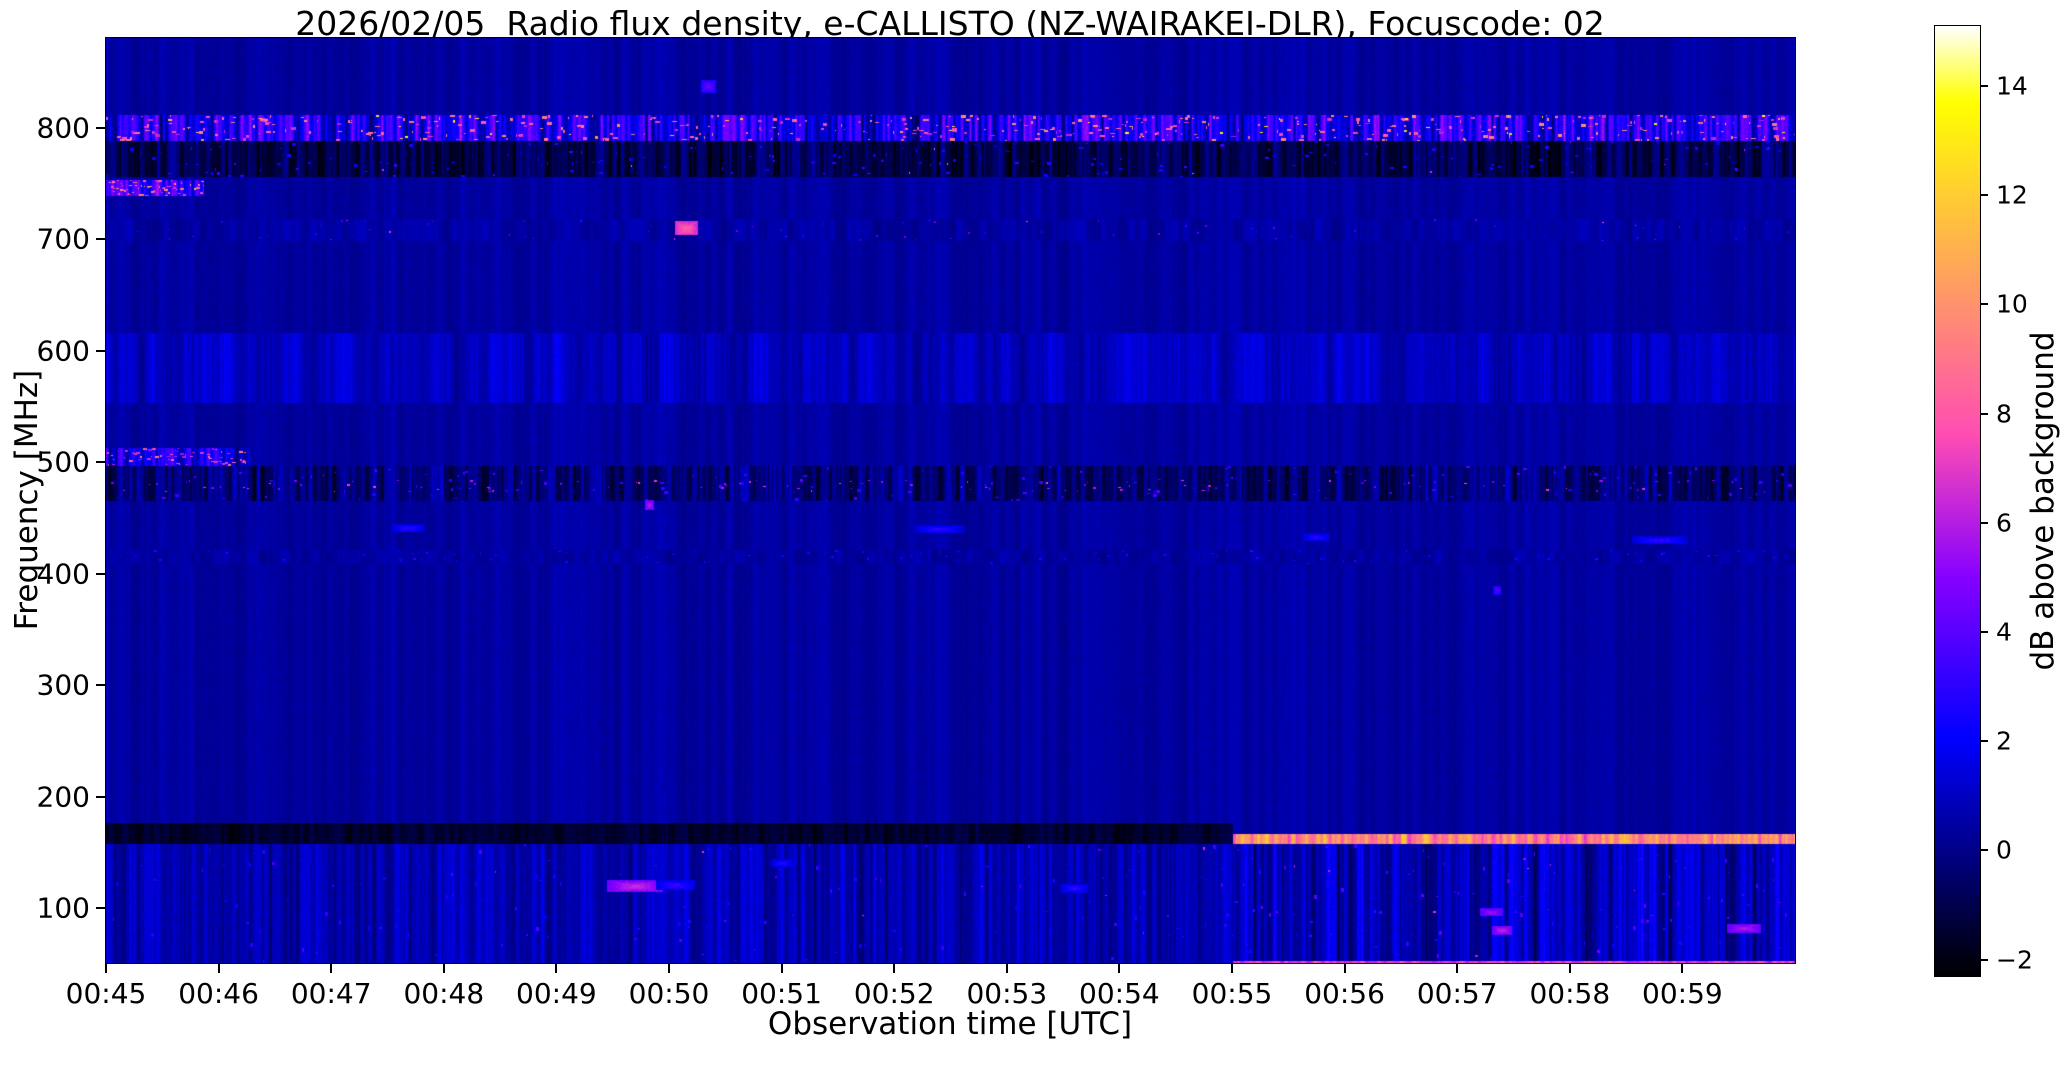 The width and height of the screenshot is (2066, 1067). I want to click on y-tick-label: 400, so click(63, 574).